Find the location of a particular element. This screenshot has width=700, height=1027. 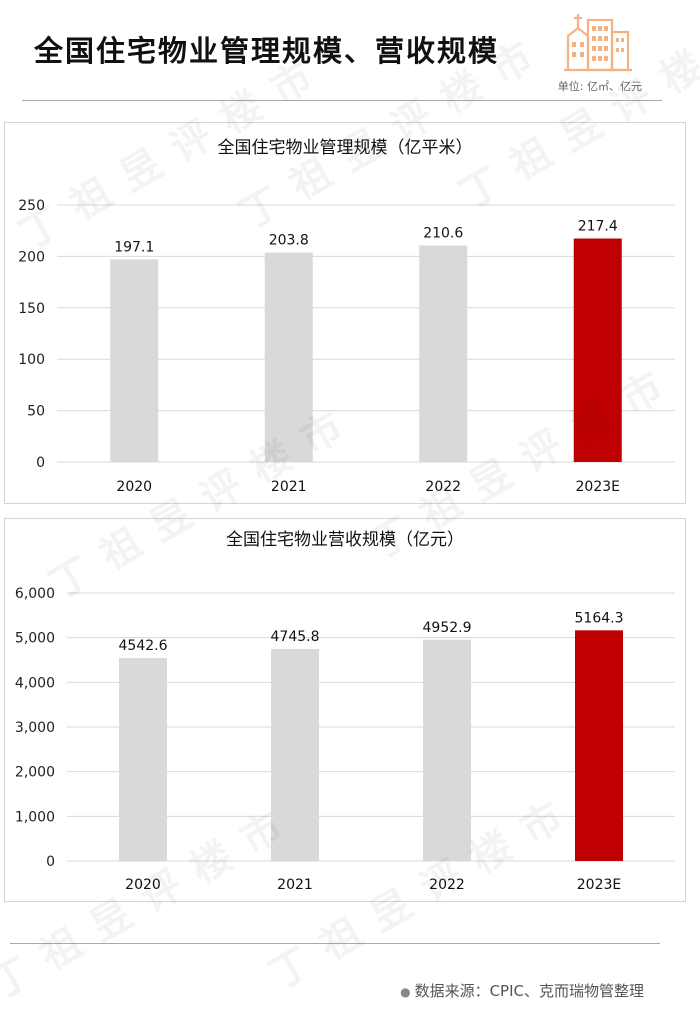

data-label: 4952.9 is located at coordinates (447, 628).